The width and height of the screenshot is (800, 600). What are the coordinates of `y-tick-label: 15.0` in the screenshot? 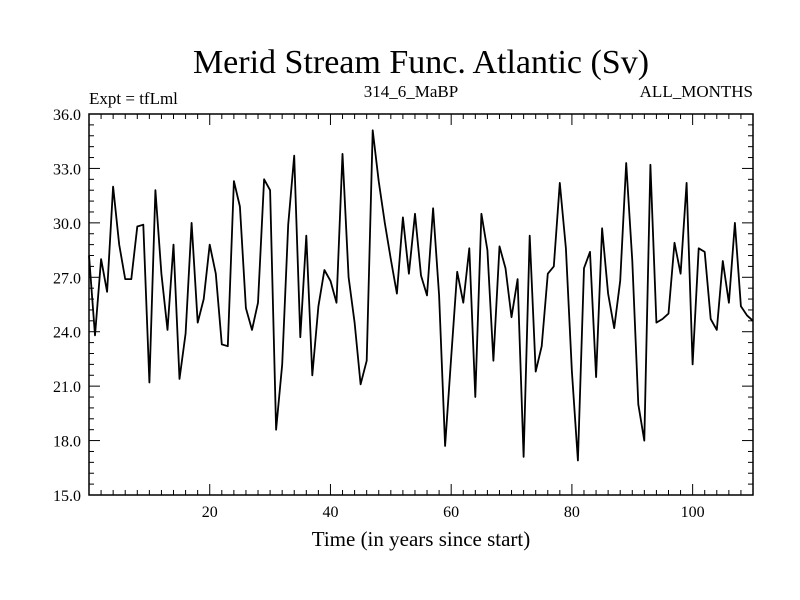 It's located at (67, 496).